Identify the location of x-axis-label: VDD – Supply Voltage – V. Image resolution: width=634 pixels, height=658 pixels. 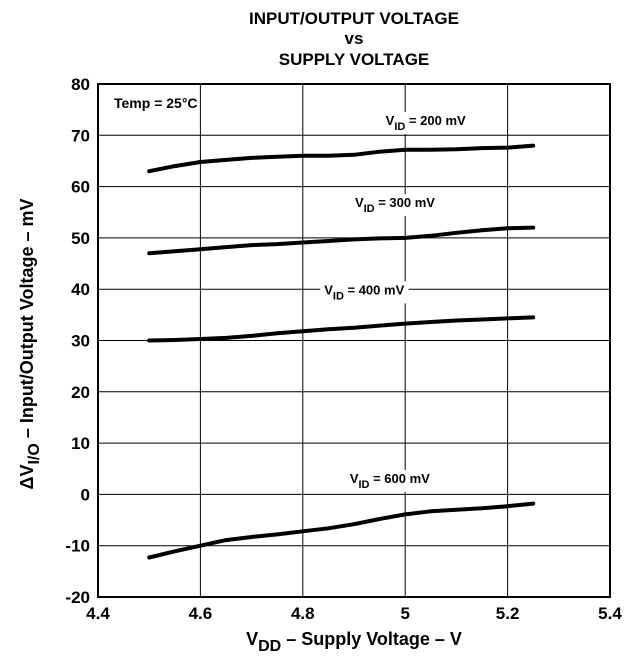
(354, 642).